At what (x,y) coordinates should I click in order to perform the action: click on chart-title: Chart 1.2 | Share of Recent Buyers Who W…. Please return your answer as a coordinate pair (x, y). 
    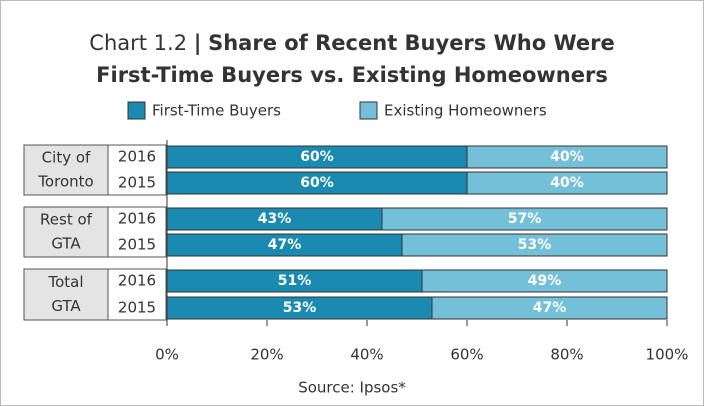
    Looking at the image, I should click on (351, 43).